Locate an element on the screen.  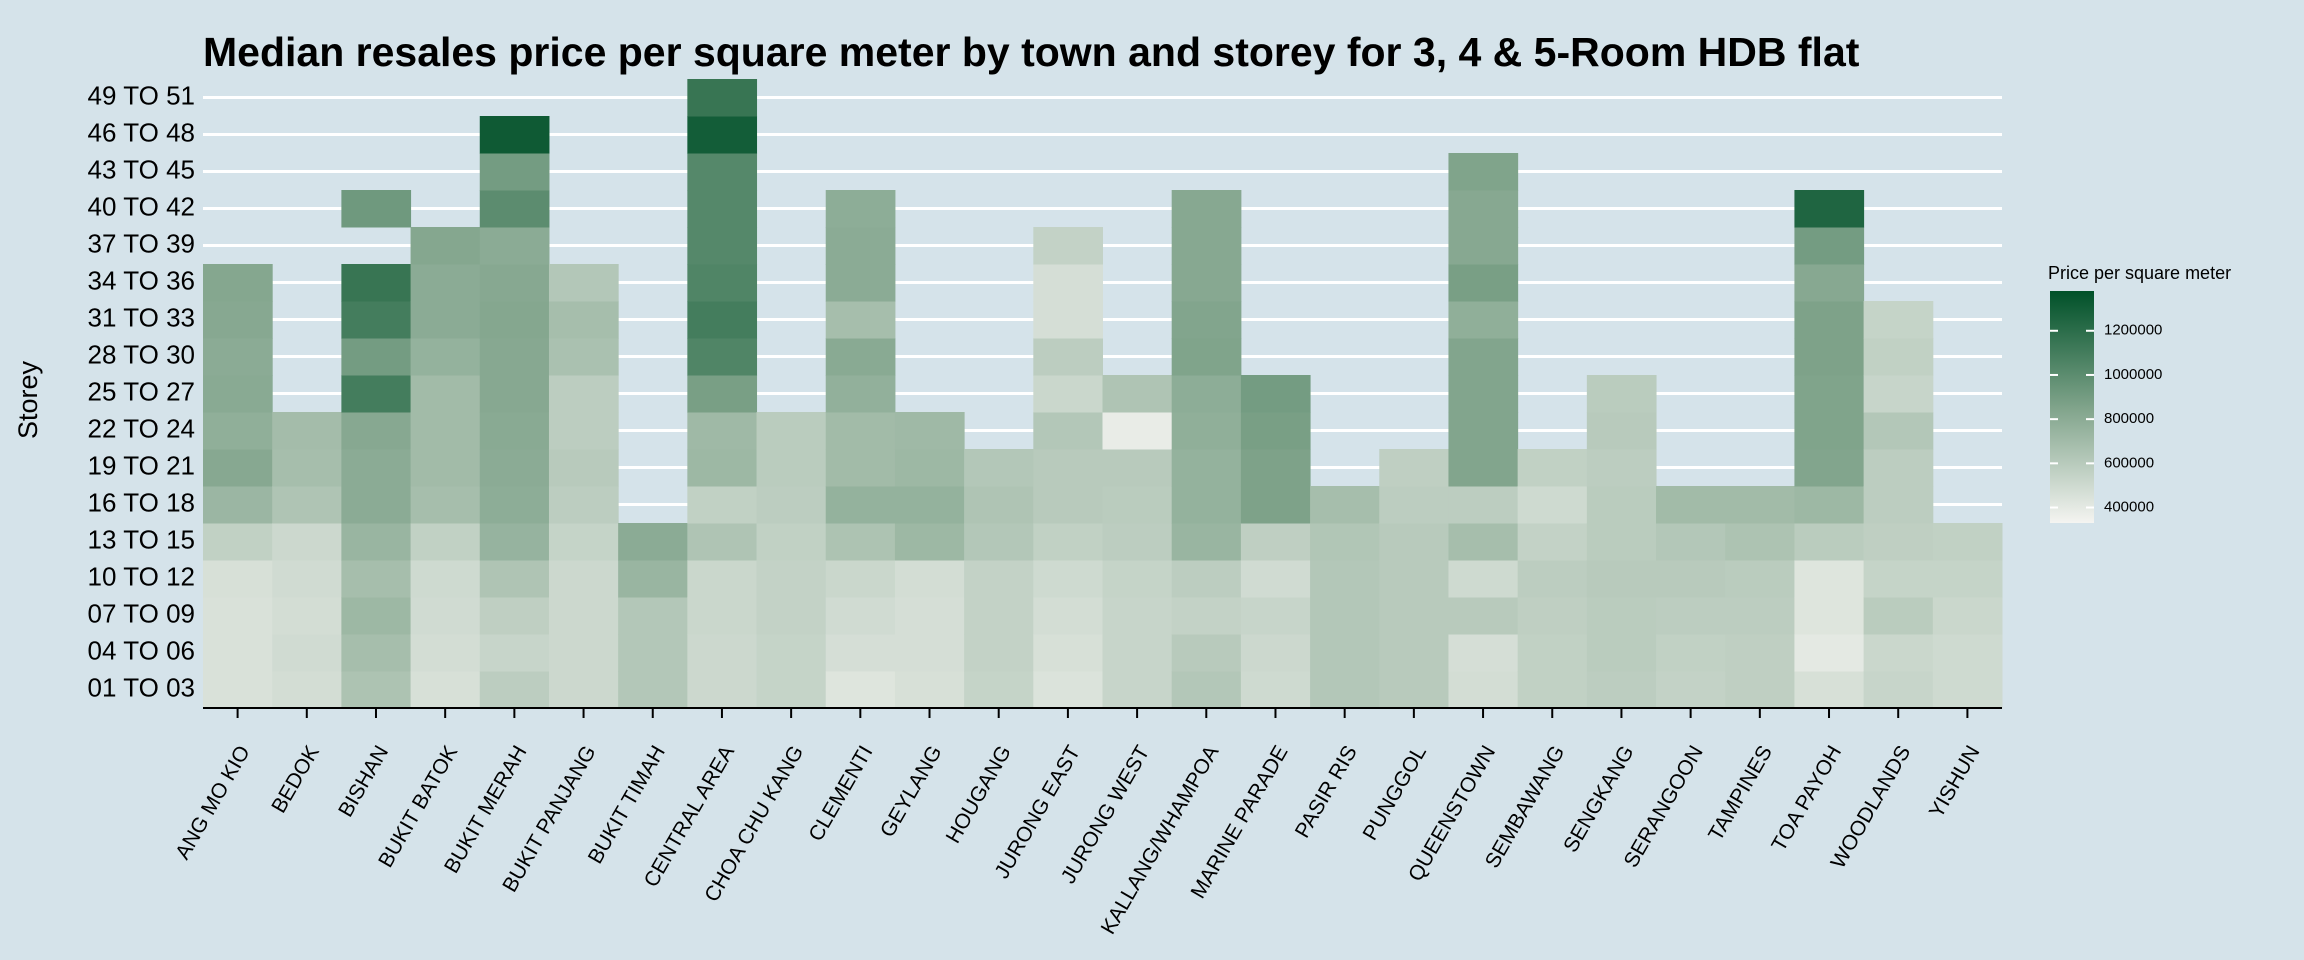
x-tick-label: ANG MO KIO is located at coordinates (213, 803).